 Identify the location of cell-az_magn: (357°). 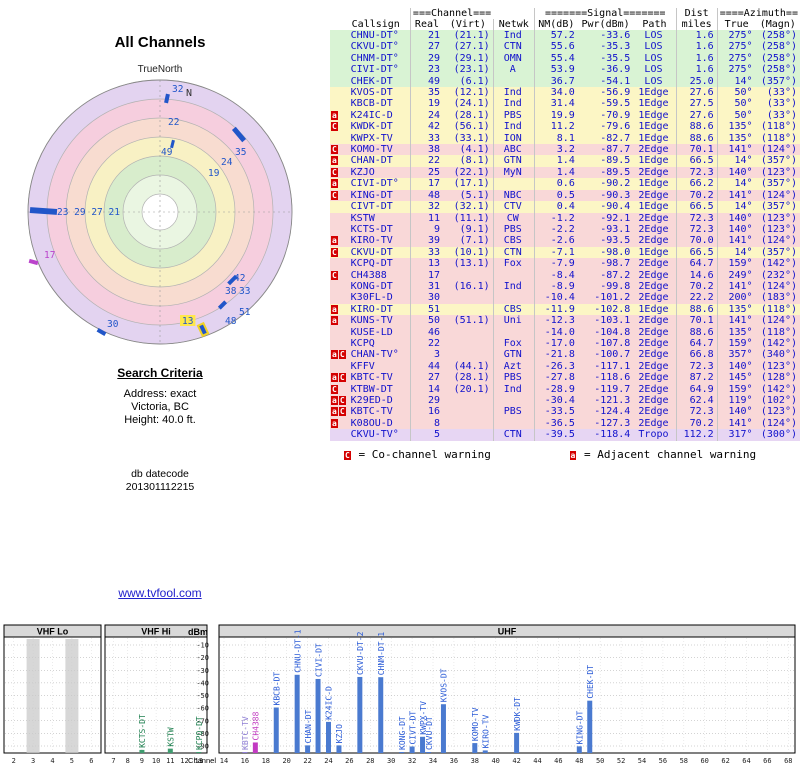
(778, 252).